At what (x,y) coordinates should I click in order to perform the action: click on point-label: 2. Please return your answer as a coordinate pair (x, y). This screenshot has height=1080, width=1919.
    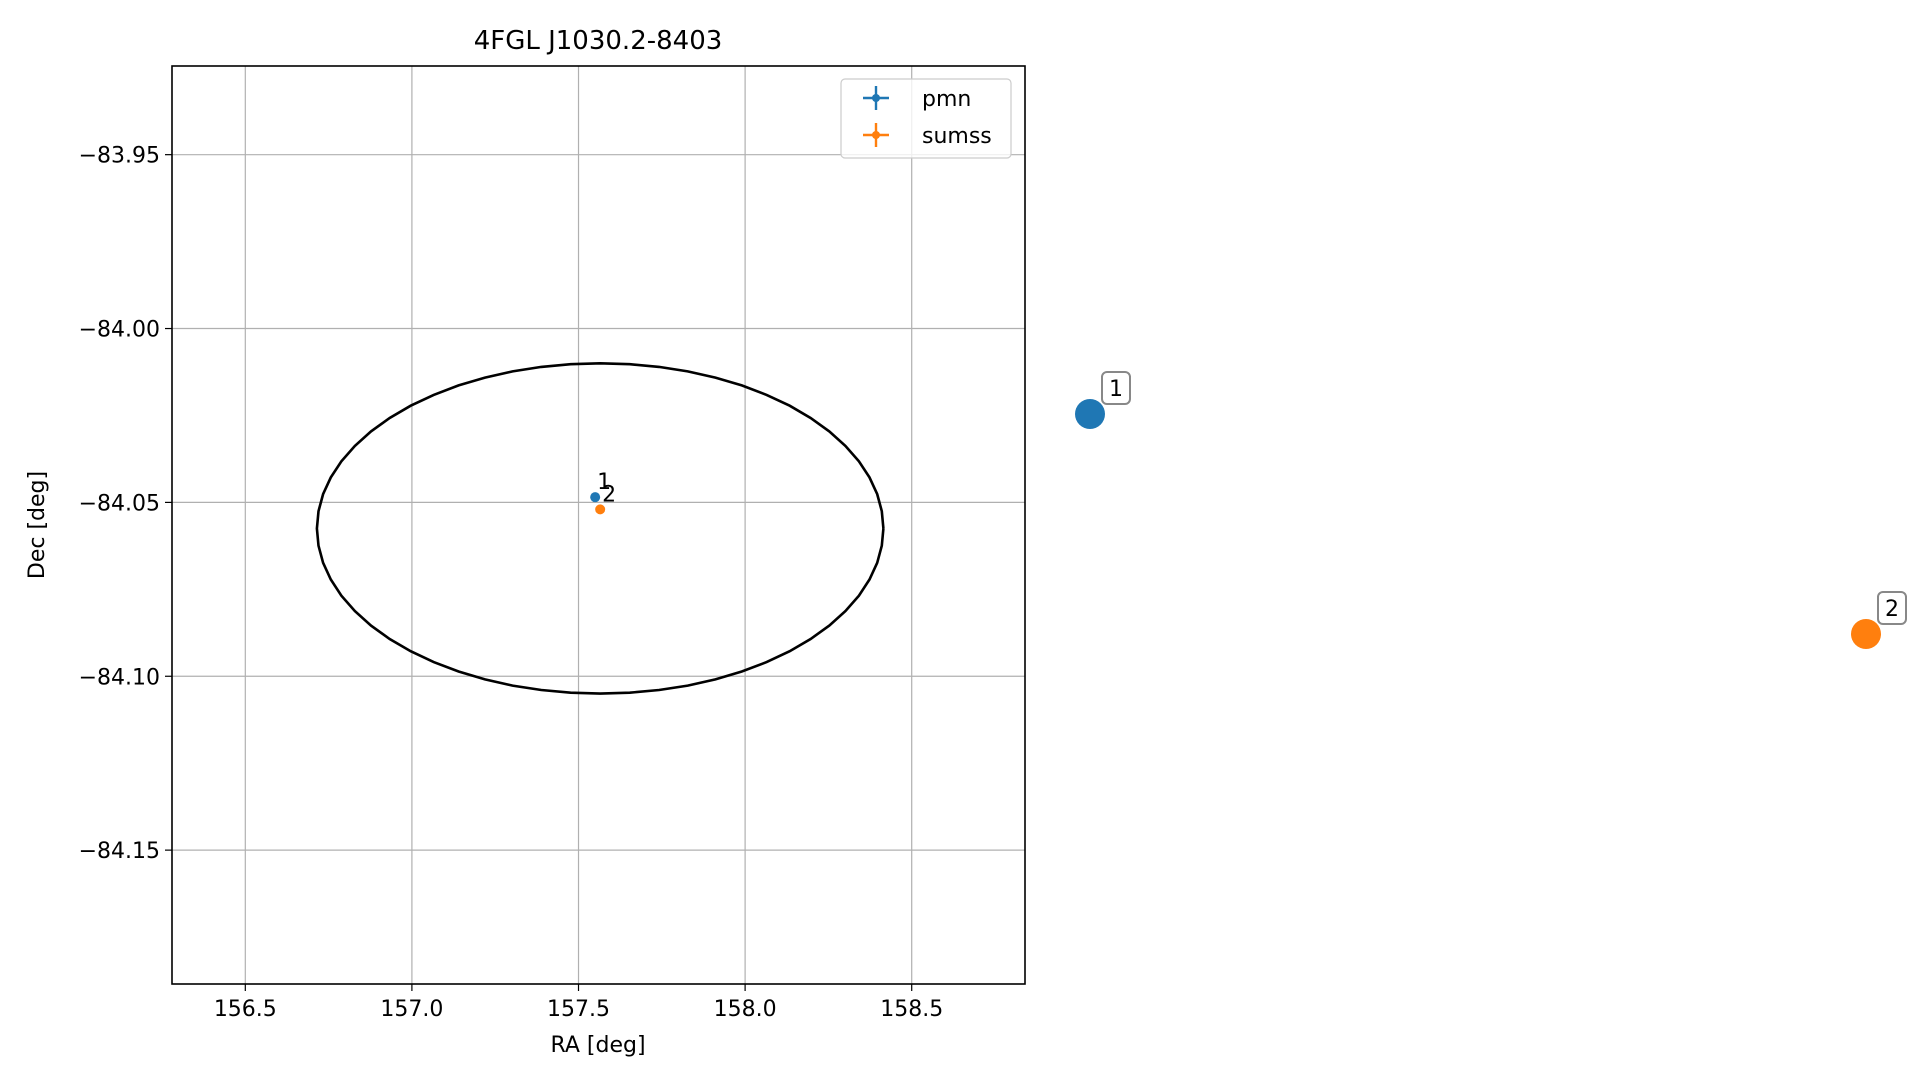
    Looking at the image, I should click on (609, 494).